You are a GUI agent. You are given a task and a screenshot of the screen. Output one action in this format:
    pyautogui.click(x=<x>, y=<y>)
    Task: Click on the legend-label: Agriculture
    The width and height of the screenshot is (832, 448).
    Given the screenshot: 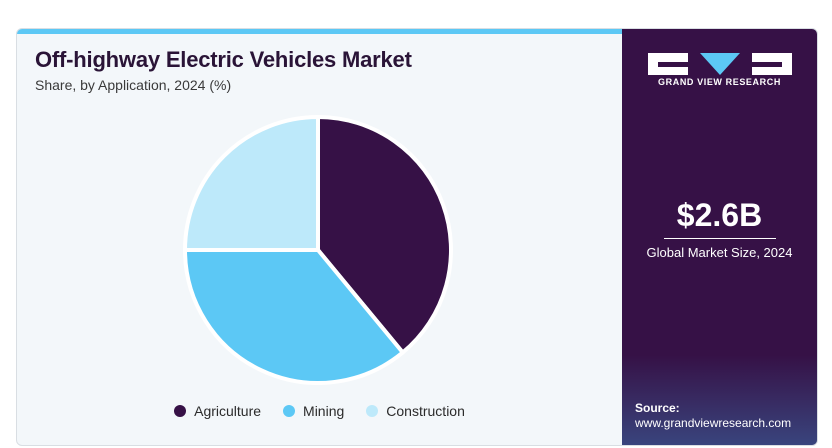 What is the action you would take?
    pyautogui.click(x=228, y=411)
    